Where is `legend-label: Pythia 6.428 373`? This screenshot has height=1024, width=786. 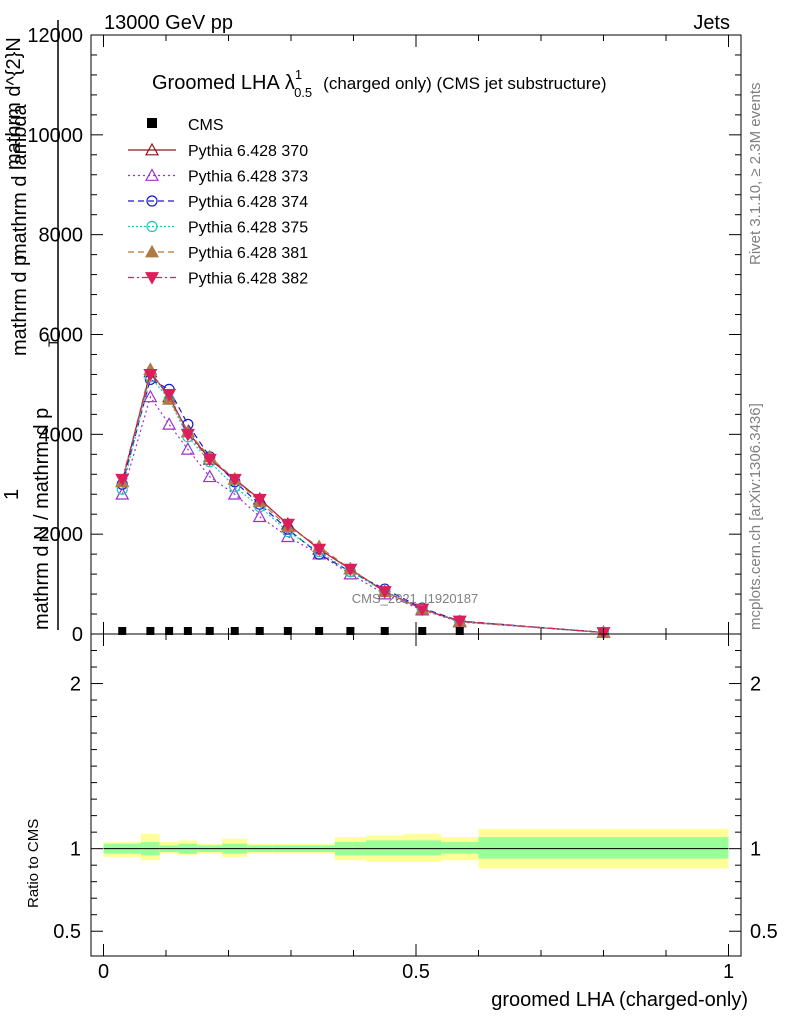
legend-label: Pythia 6.428 373 is located at coordinates (248, 177).